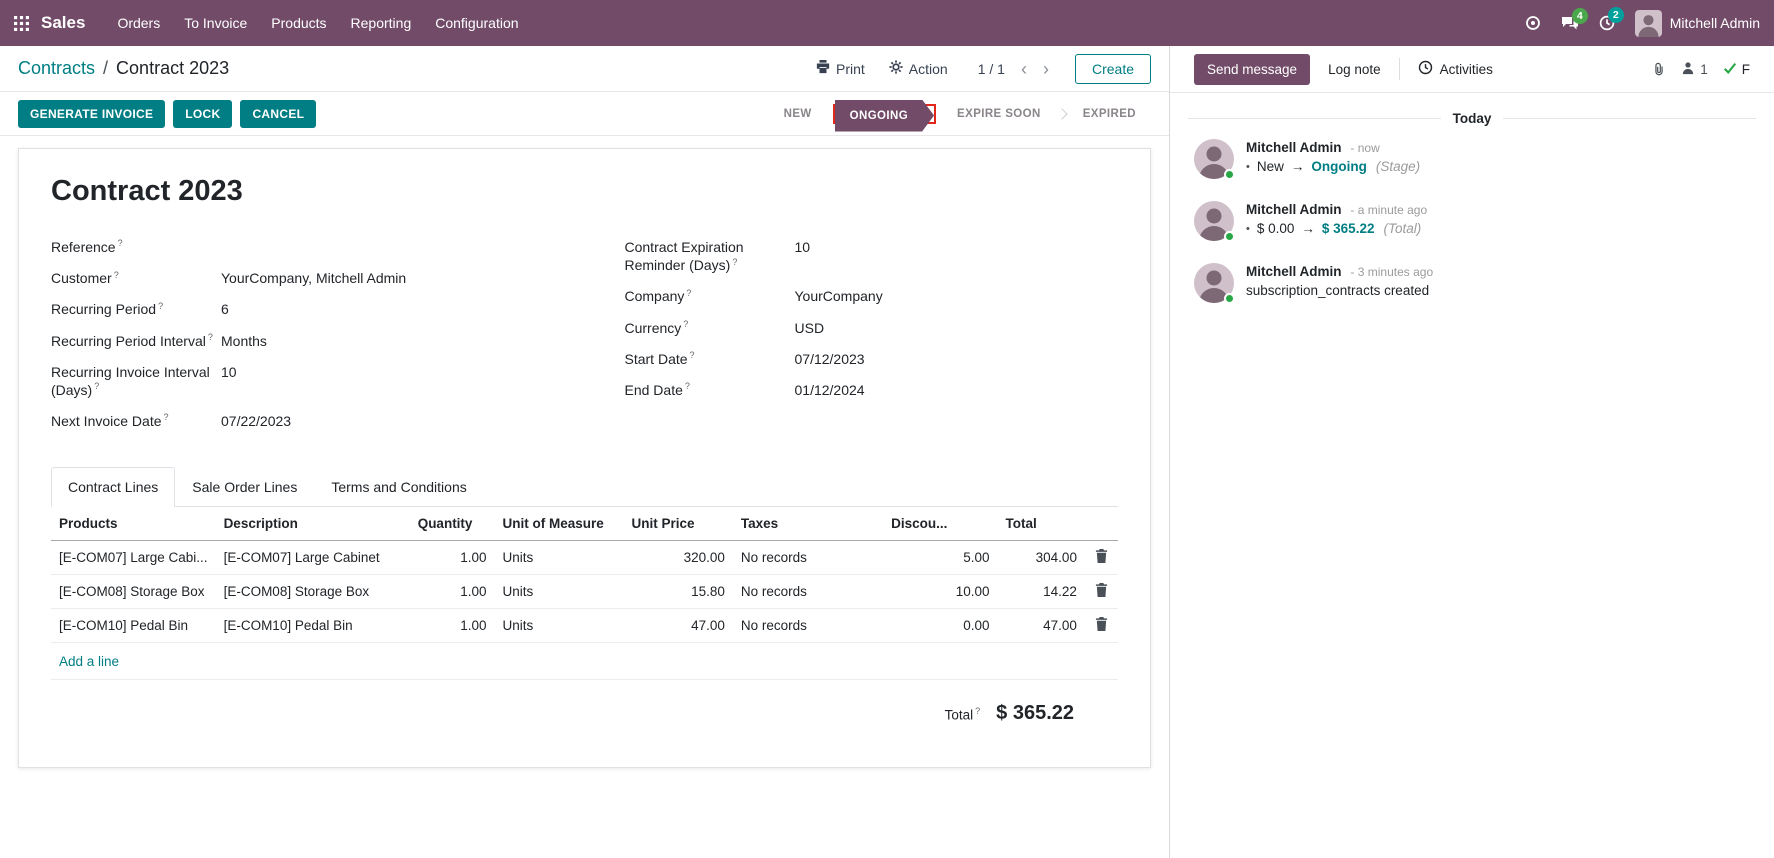  I want to click on messages-badge: 4, so click(1579, 15).